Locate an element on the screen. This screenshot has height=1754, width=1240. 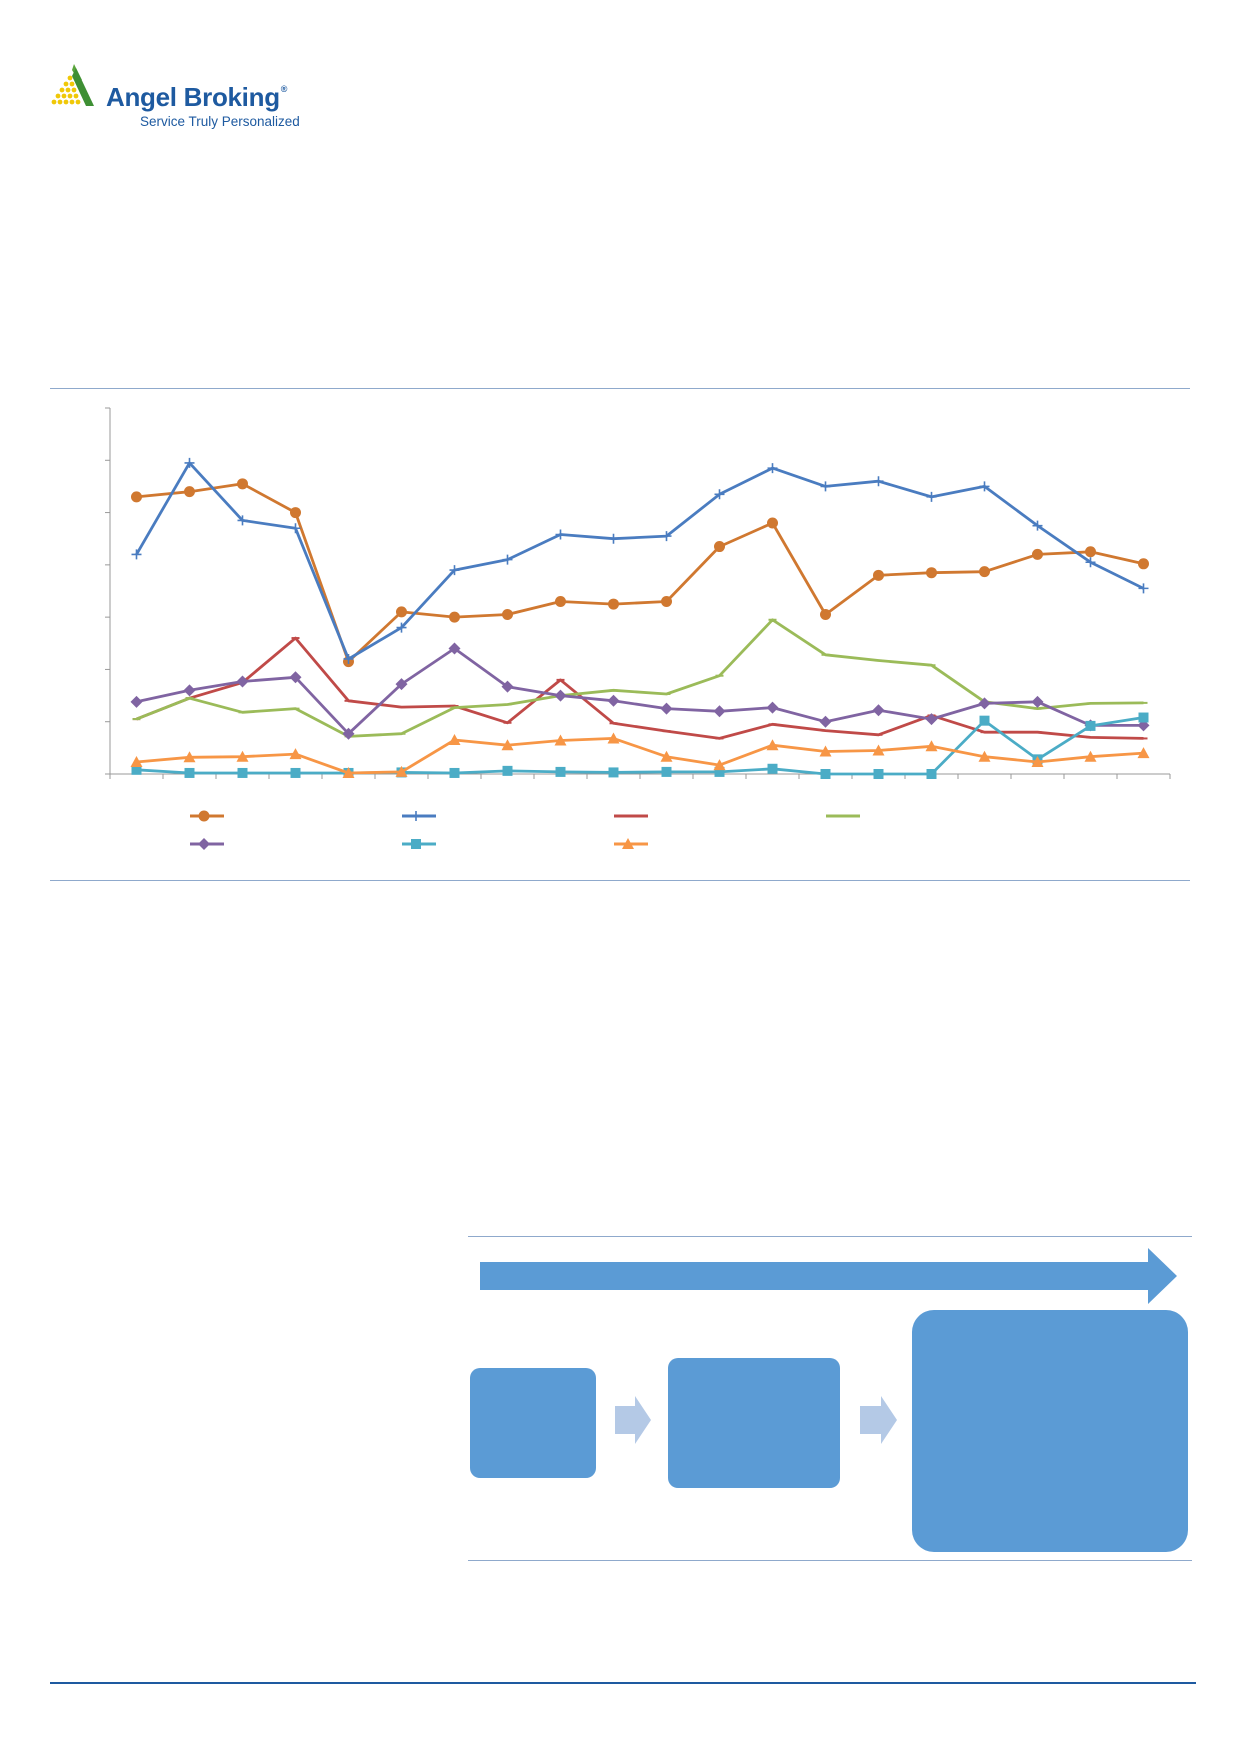
process-flow-diagram is located at coordinates (829, 1400).